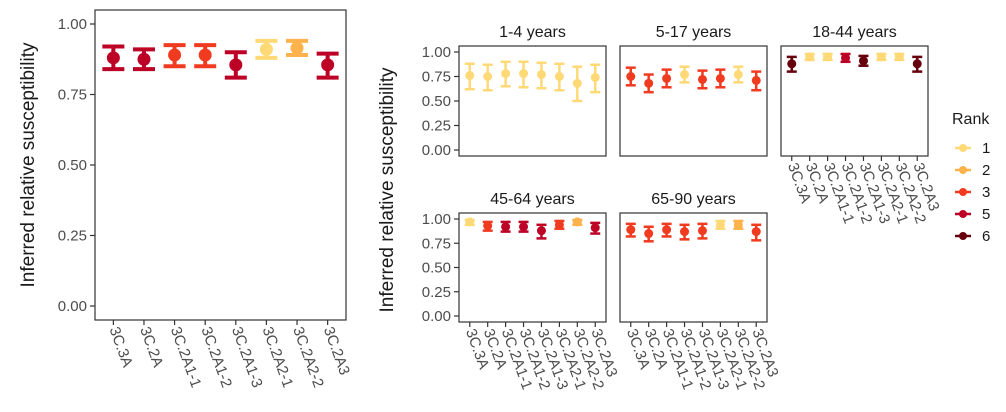 The image size is (1006, 412). I want to click on x-tick-label: 3C.2A, so click(151, 347).